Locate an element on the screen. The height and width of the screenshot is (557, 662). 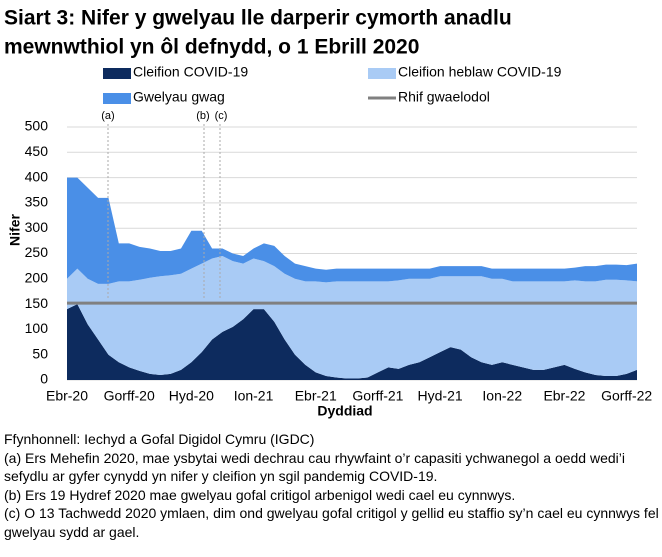
y-tick-label: 200 is located at coordinates (37, 278).